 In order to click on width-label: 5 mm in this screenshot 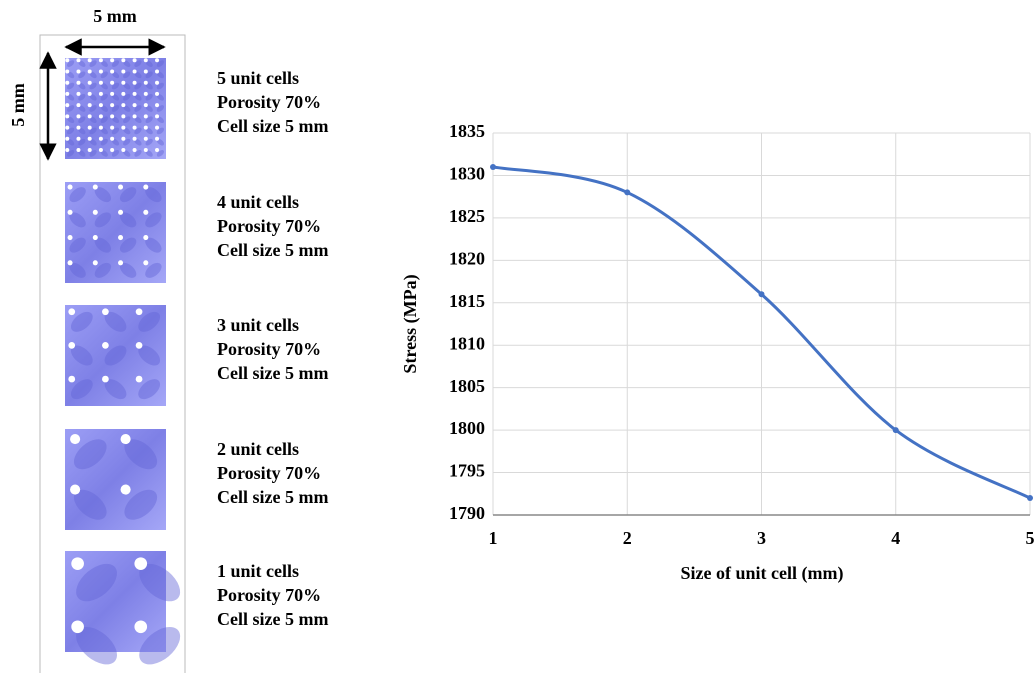, I will do `click(115, 16)`.